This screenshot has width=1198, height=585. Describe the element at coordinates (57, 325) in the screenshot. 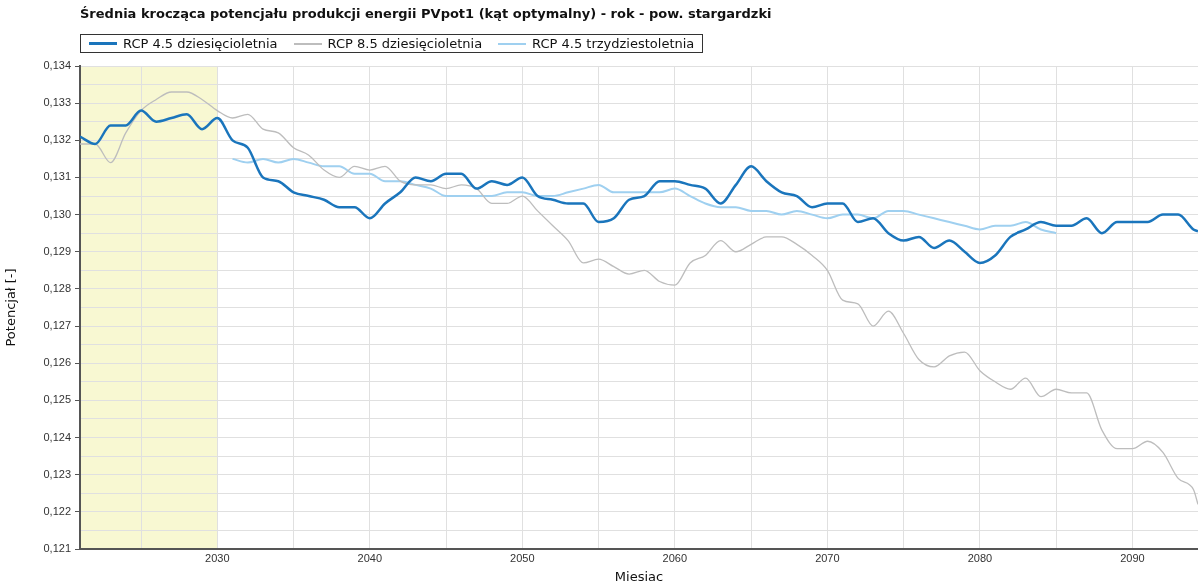

I see `y-tick-label: 0,127` at that location.